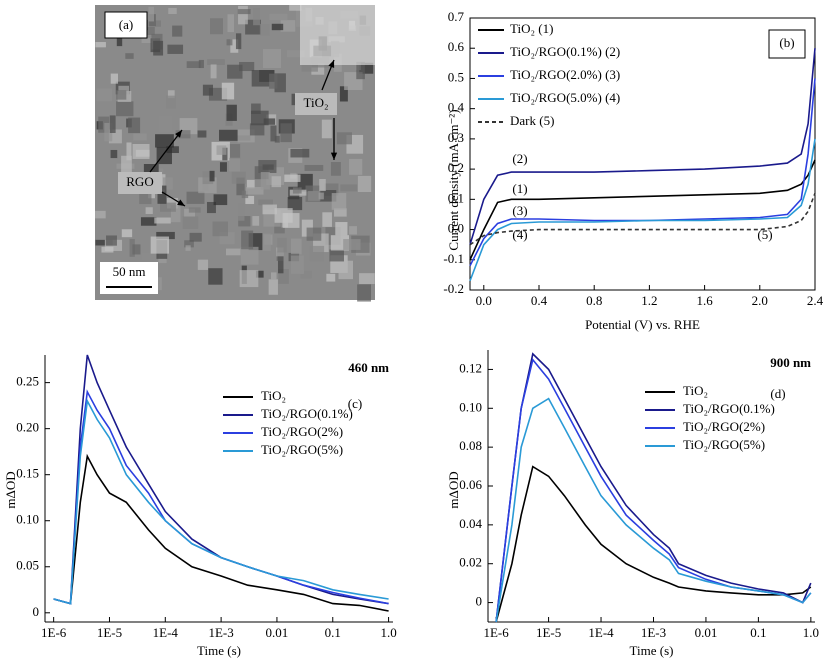  I want to click on y-tick-label: 0, so click(36, 611).